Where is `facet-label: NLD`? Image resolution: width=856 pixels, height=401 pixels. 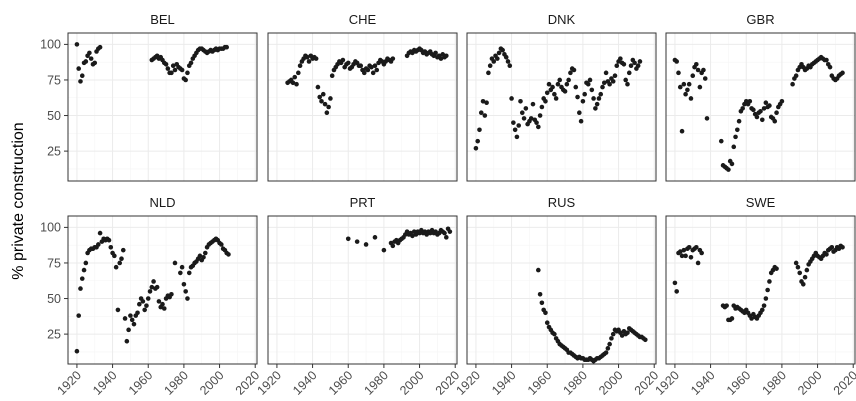 facet-label: NLD is located at coordinates (162, 202).